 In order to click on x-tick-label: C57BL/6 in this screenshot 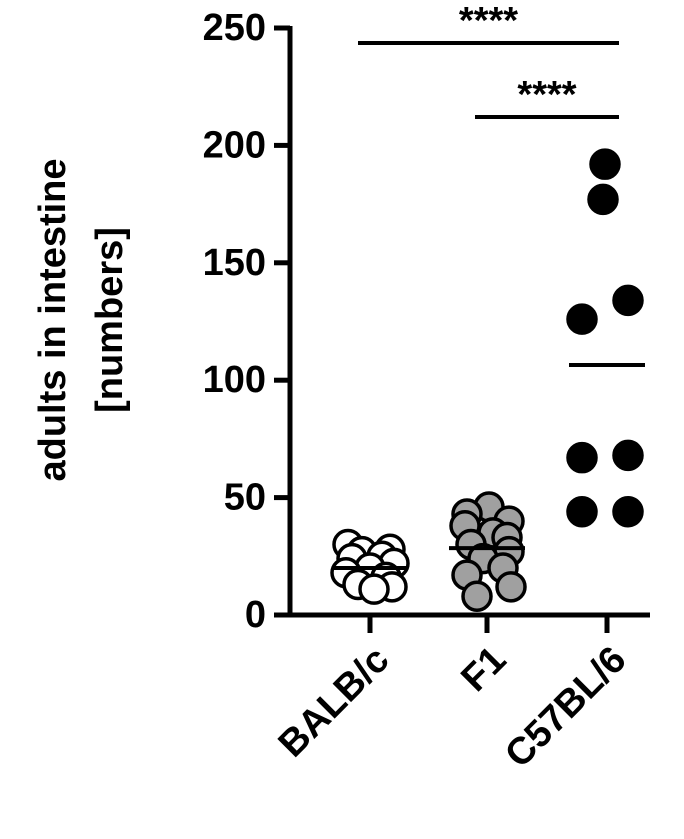, I will do `click(565, 707)`.